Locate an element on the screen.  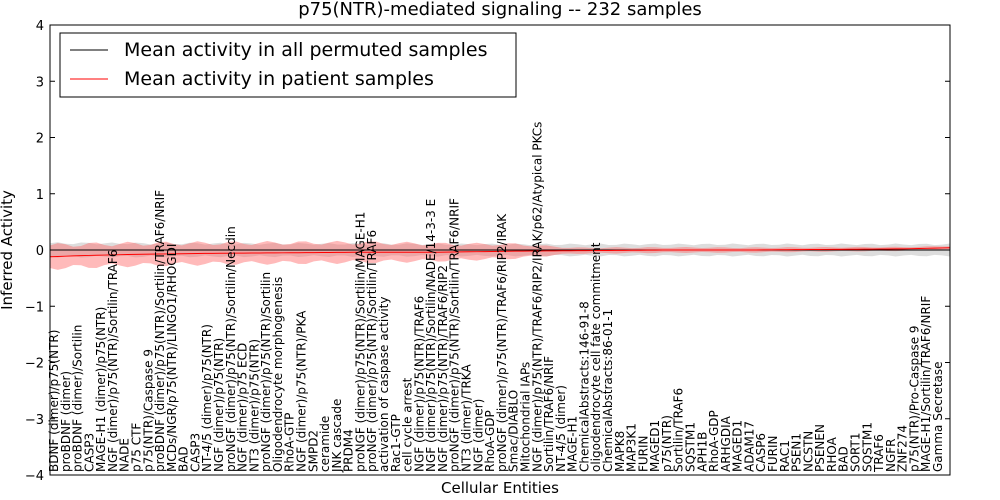
y-tick-label: 3 is located at coordinates (40, 82).